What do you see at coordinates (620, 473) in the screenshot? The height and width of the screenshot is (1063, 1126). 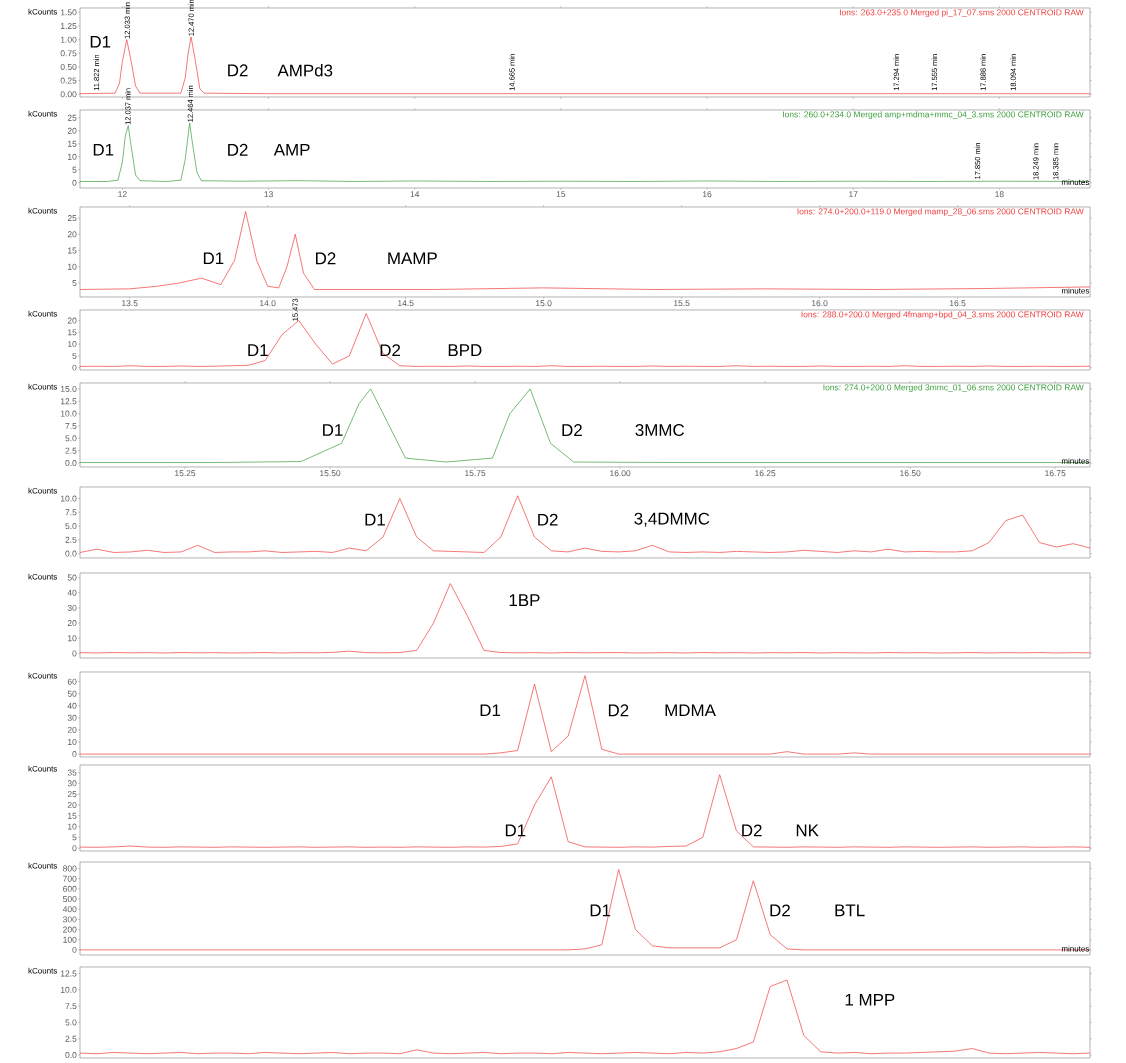 I see `x-tick-label: 16.00` at bounding box center [620, 473].